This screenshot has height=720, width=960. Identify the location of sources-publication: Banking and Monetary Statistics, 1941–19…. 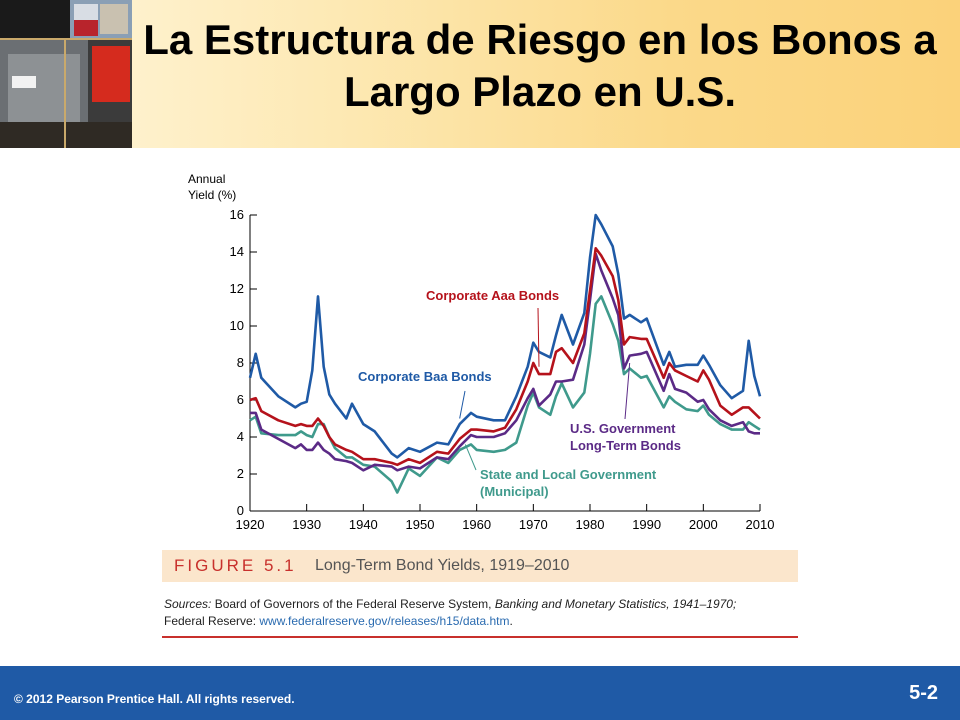
(615, 604).